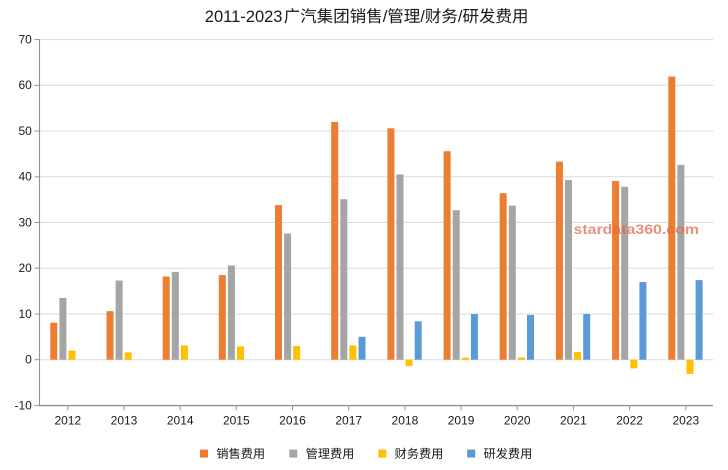 The height and width of the screenshot is (470, 728). What do you see at coordinates (405, 420) in the screenshot?
I see `svg-text: 2018` at bounding box center [405, 420].